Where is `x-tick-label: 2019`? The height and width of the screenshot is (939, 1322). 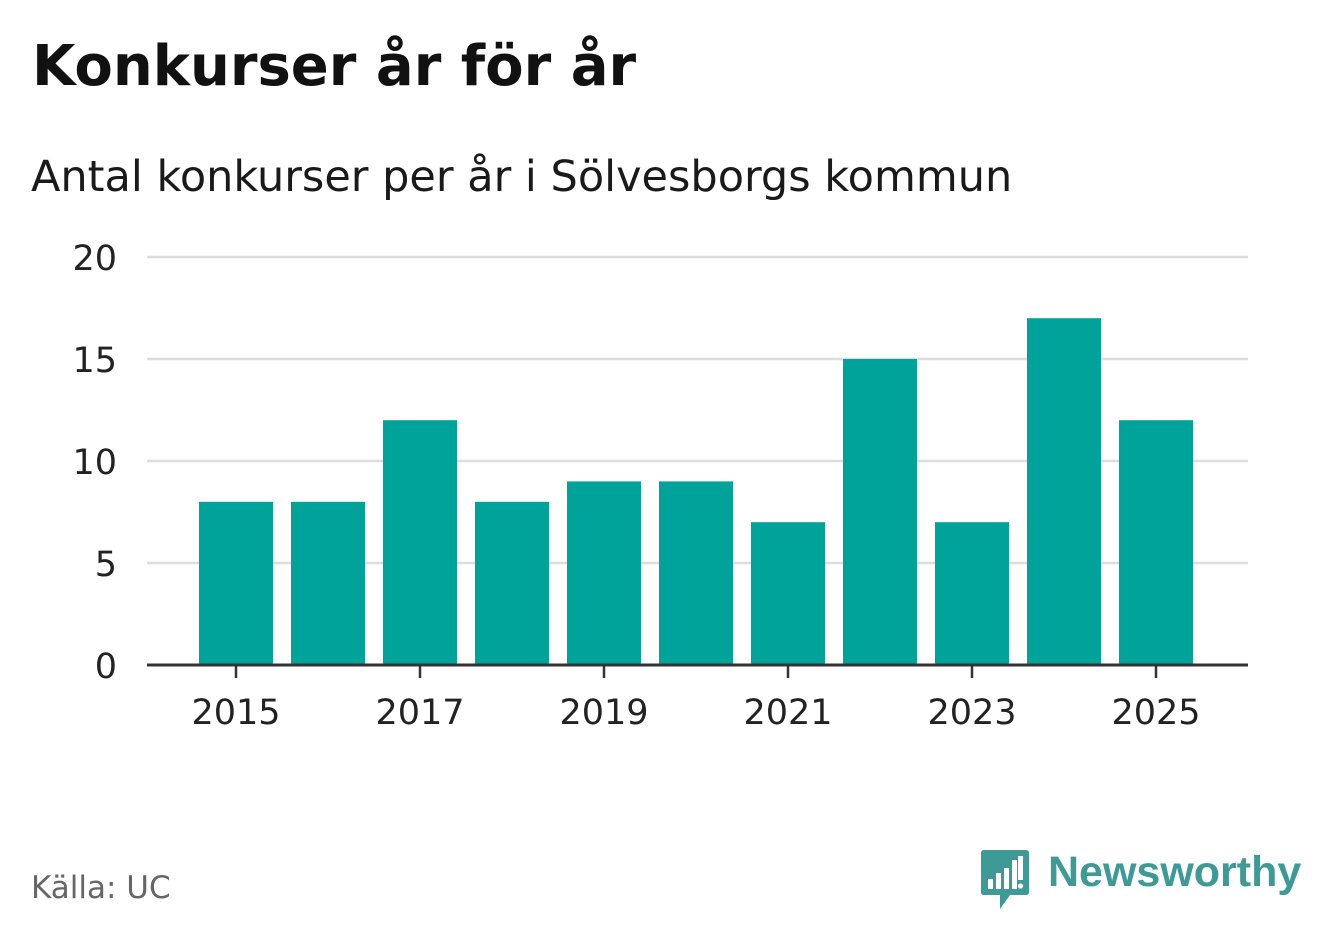
x-tick-label: 2019 is located at coordinates (603, 713).